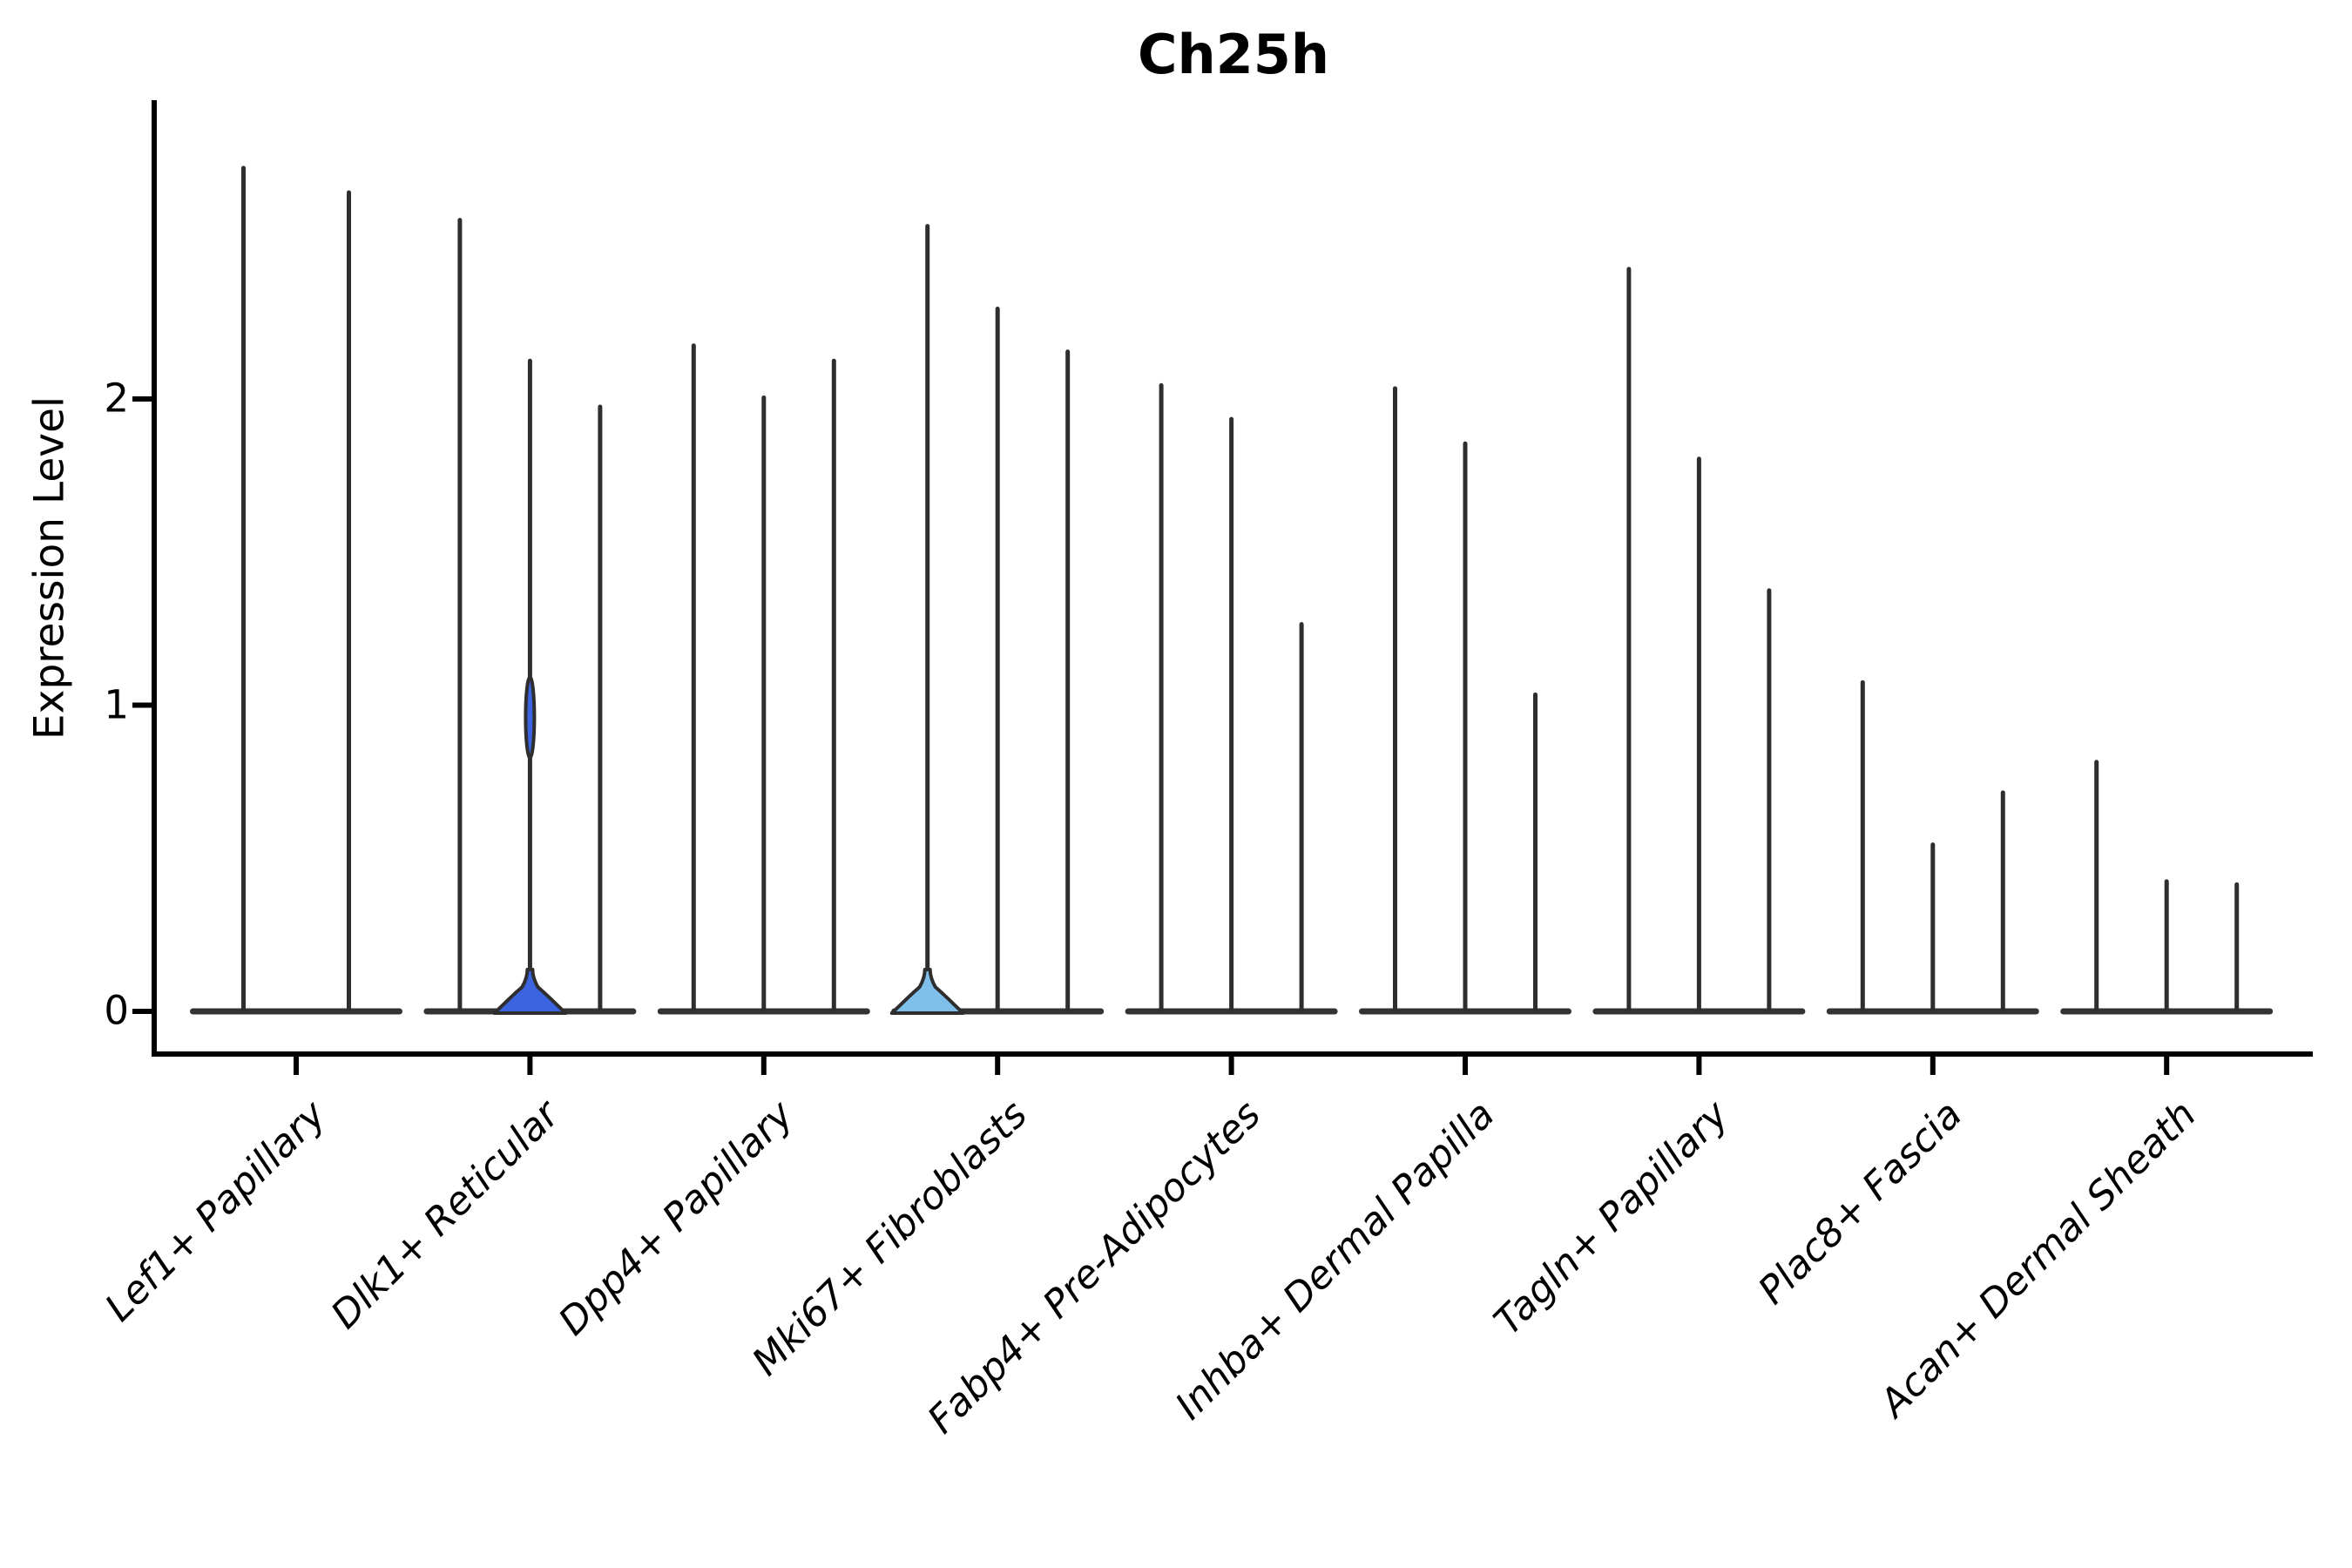 The height and width of the screenshot is (1568, 2352). What do you see at coordinates (154, 578) in the screenshot?
I see `y-axis-spine` at bounding box center [154, 578].